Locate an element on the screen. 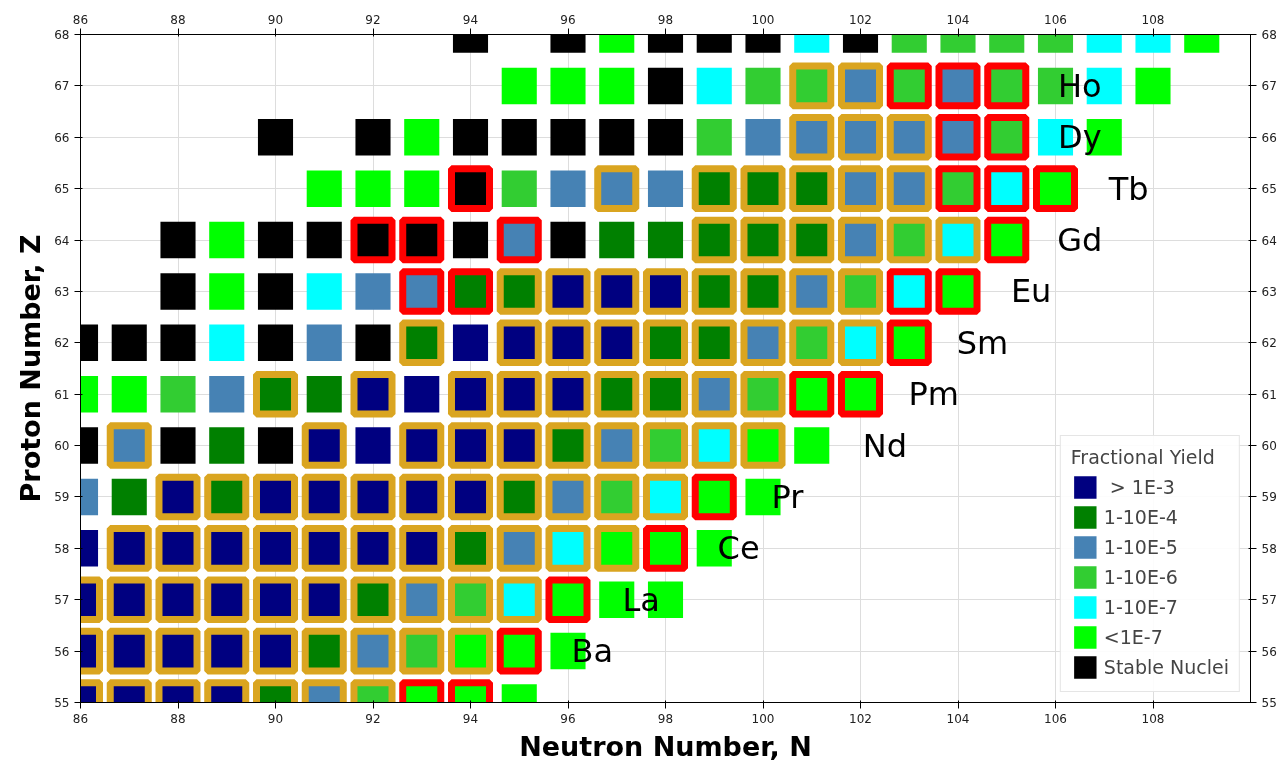 Image resolution: width=1282 pixels, height=763 pixels. legend-label: 1-10E-5 is located at coordinates (1140, 547).